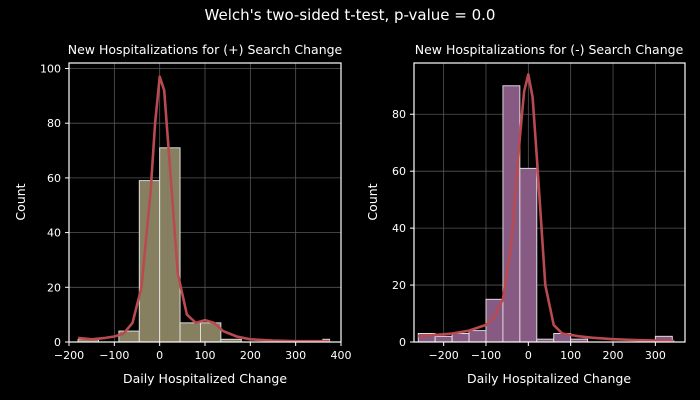 The width and height of the screenshot is (700, 400). What do you see at coordinates (399, 114) in the screenshot?
I see `right-y-tick-label: 80` at bounding box center [399, 114].